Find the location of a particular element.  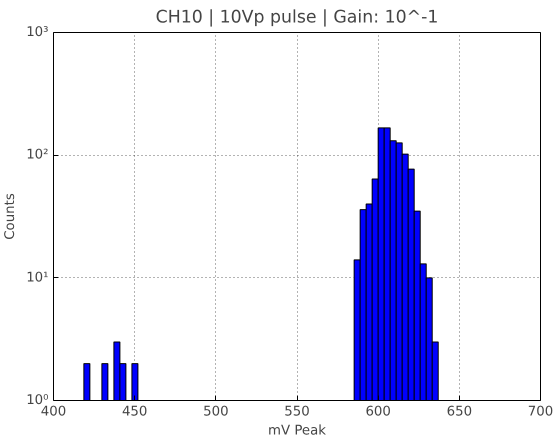

x-tick-label: 450 is located at coordinates (135, 412).